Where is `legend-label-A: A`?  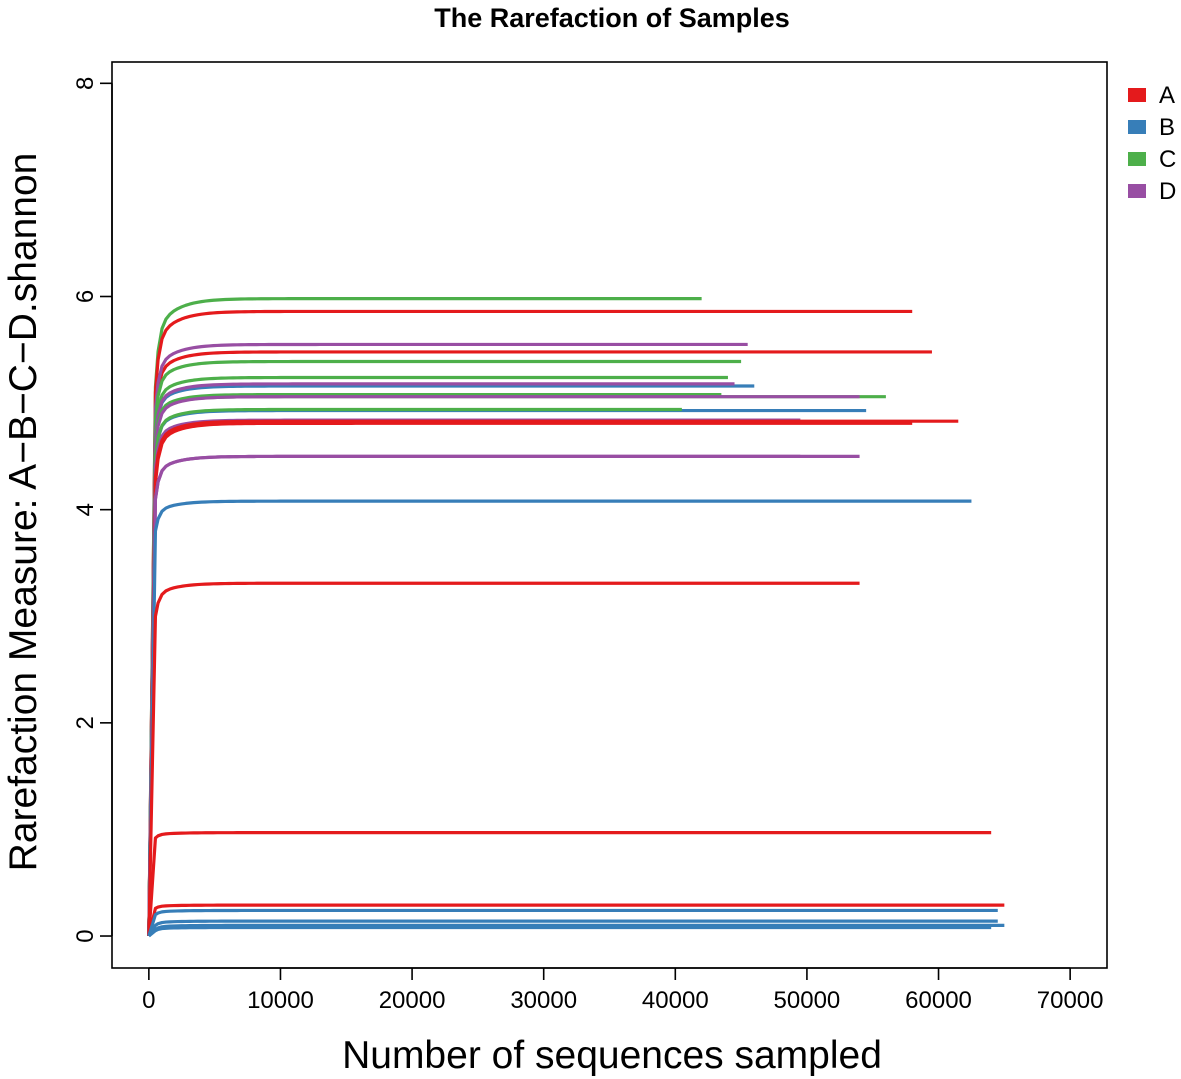
legend-label-A: A is located at coordinates (1167, 95).